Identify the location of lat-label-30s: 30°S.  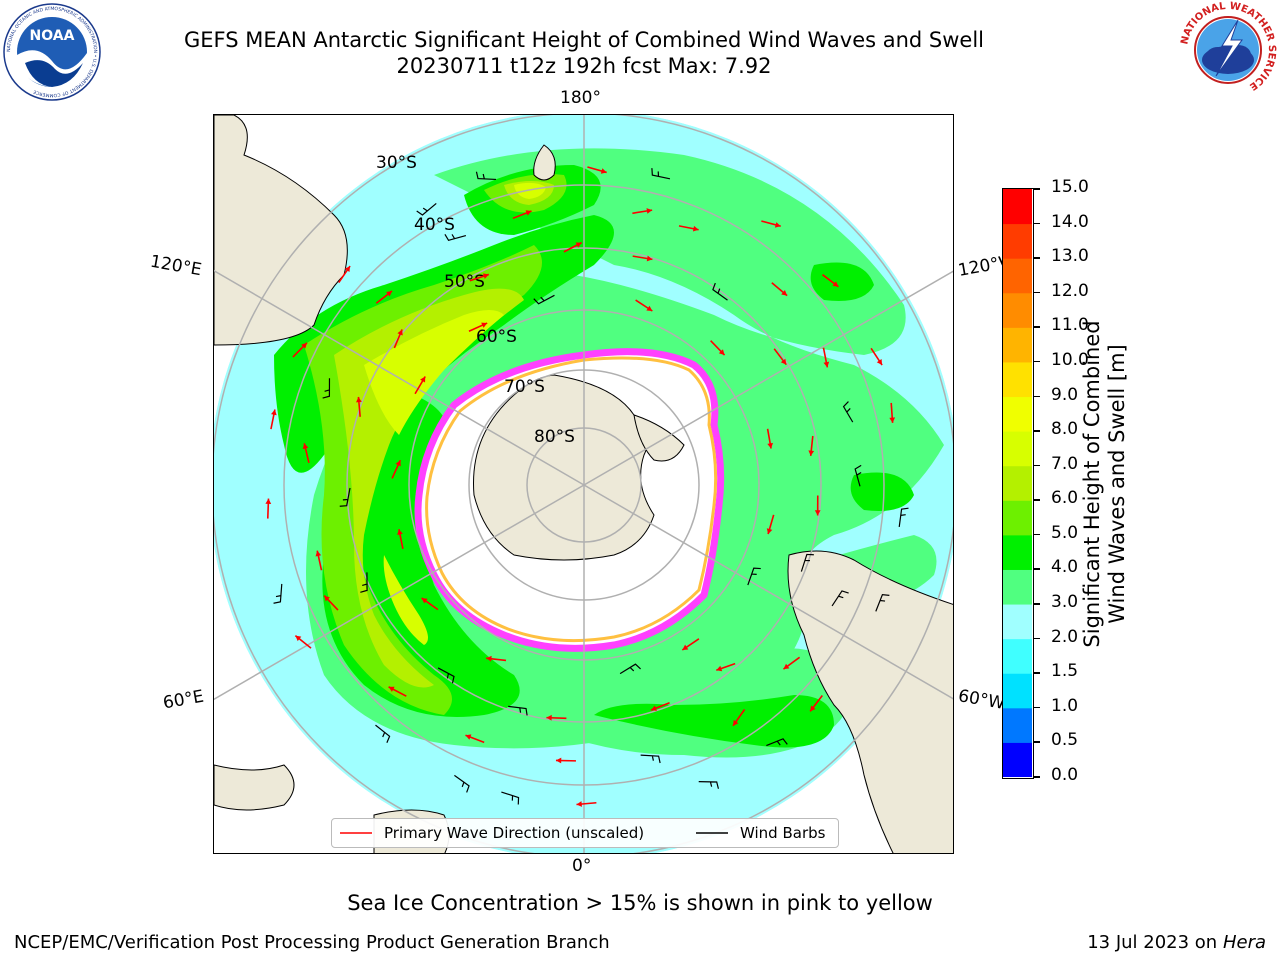
(396, 163).